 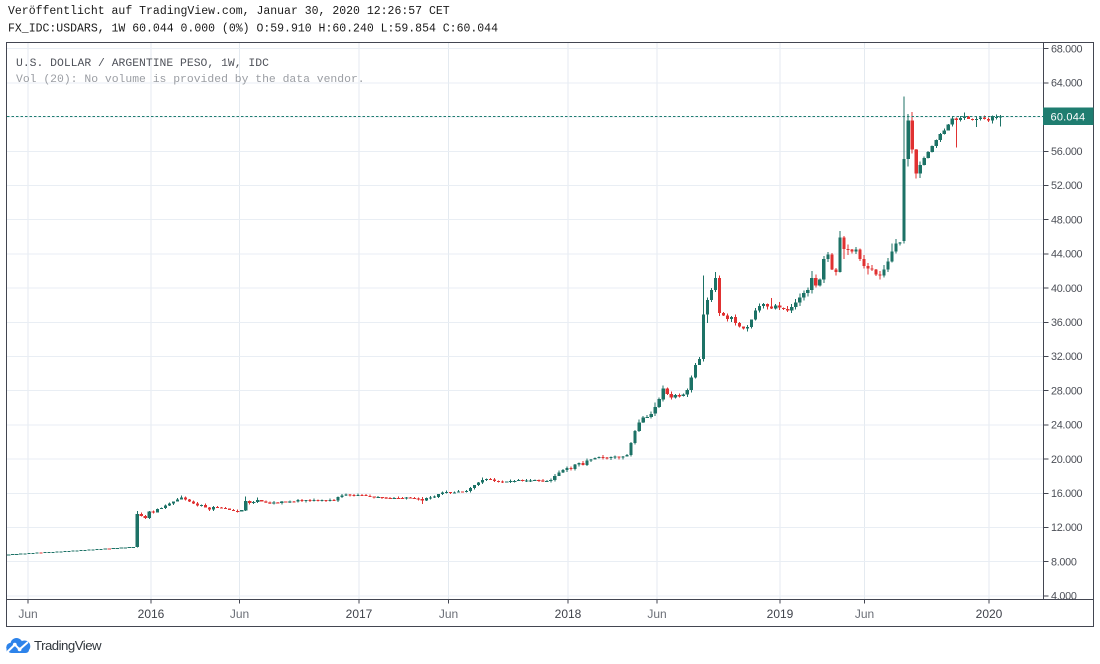 I want to click on svg-text: 2020, so click(x=989, y=614).